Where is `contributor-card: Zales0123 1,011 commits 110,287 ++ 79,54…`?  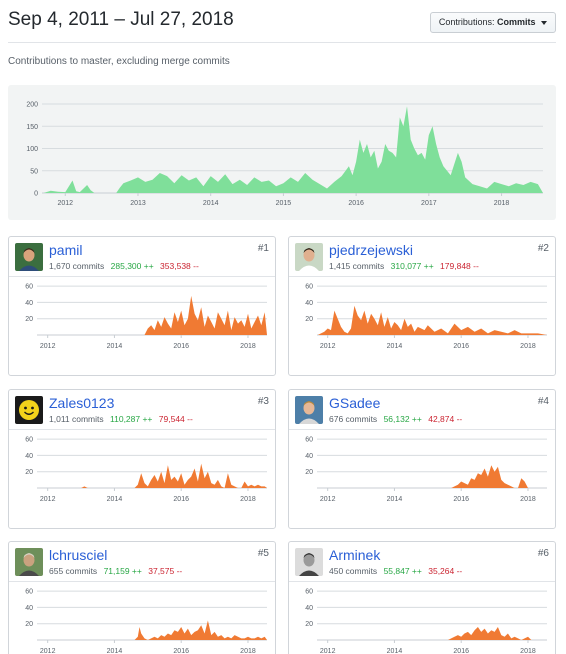 contributor-card: Zales0123 1,011 commits 110,287 ++ 79,54… is located at coordinates (142, 459).